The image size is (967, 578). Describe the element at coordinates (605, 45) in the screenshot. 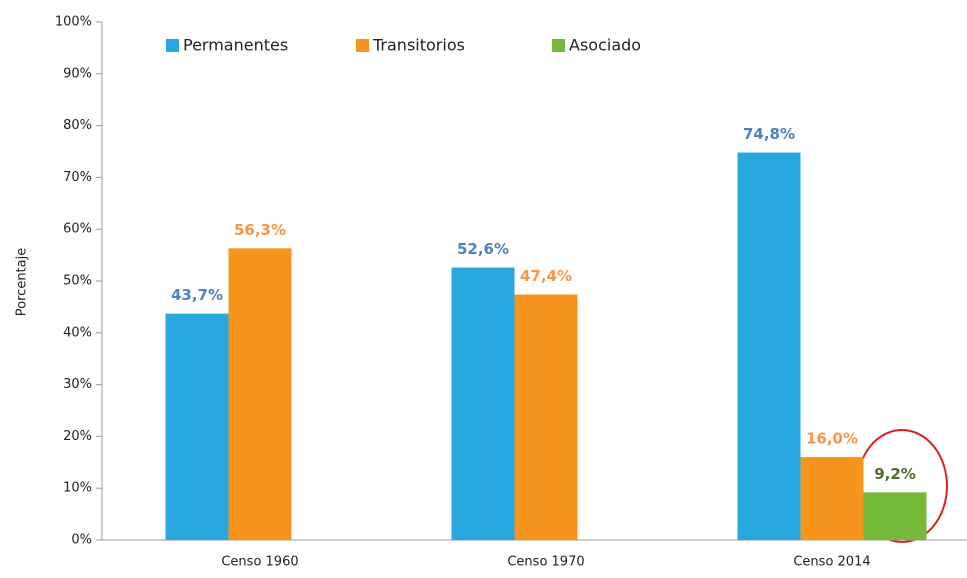

I see `legend-label: Asociado` at that location.